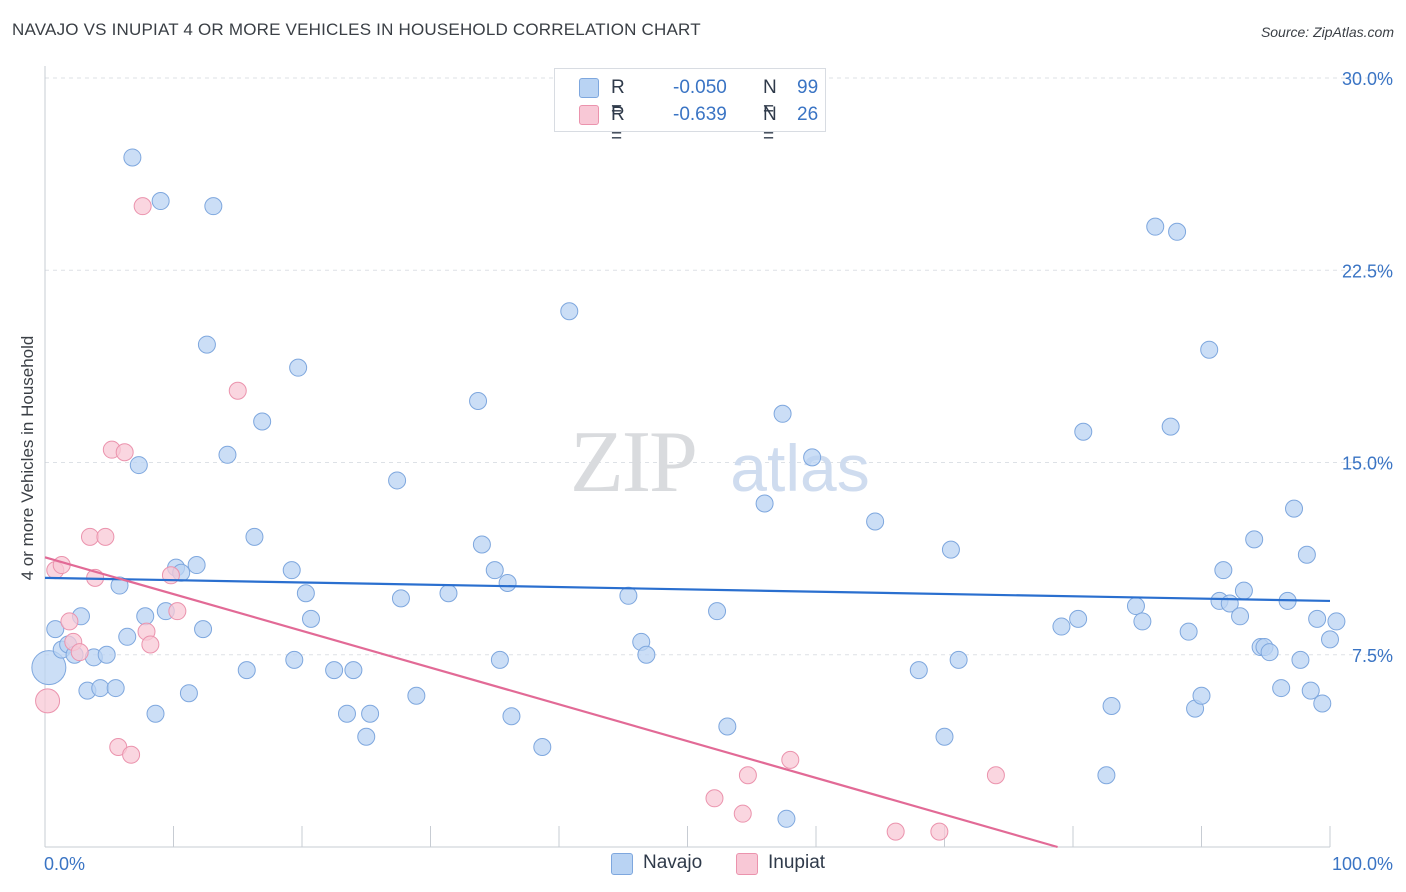  I want to click on inupiat-r-label: R =, so click(618, 125).